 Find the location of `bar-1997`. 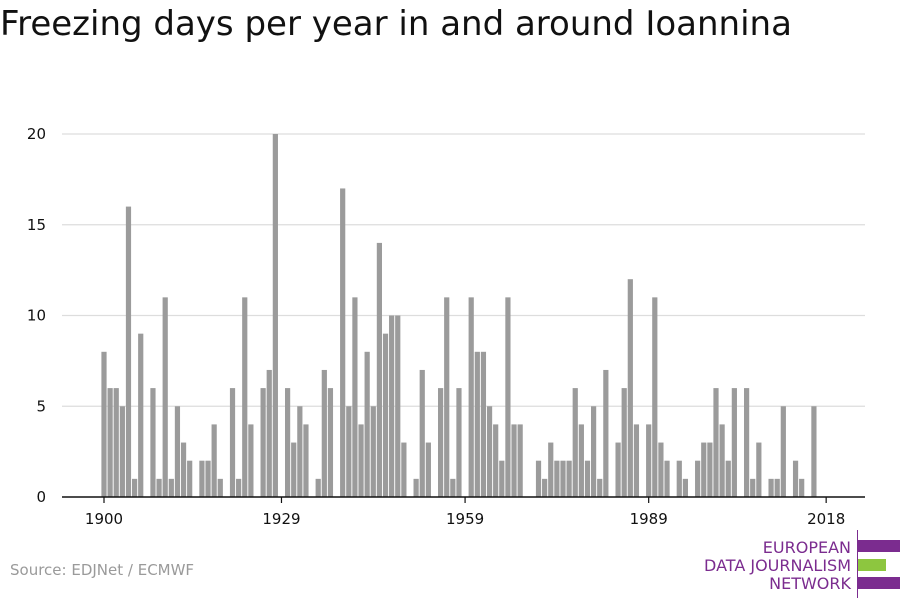

bar-1997 is located at coordinates (698, 478).